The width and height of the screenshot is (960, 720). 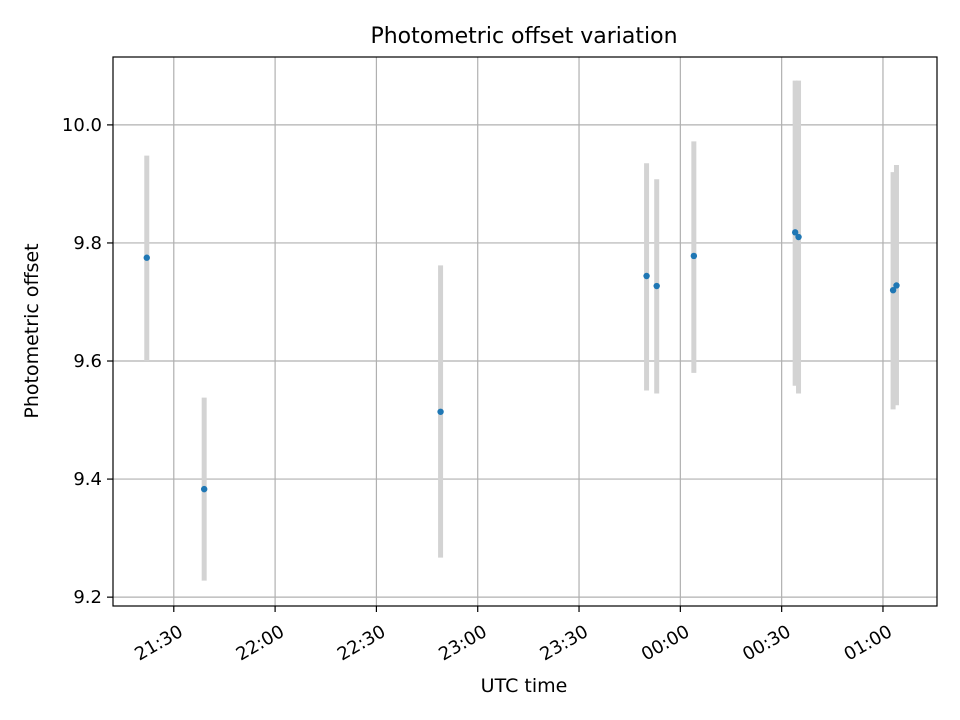 I want to click on x-axis-label: UTC time, so click(x=524, y=686).